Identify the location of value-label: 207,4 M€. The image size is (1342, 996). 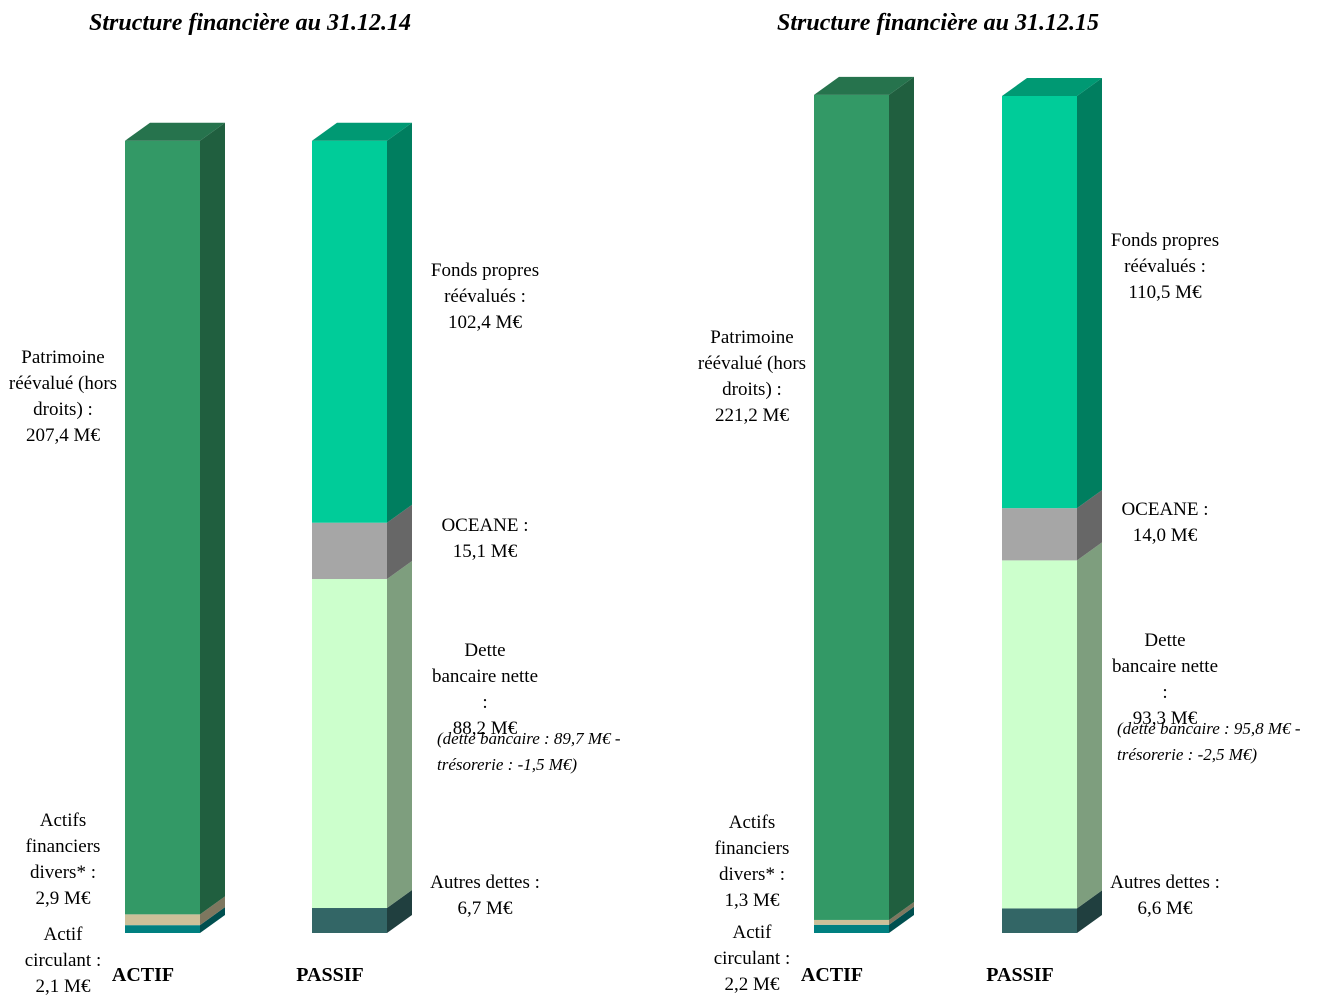
(63, 435).